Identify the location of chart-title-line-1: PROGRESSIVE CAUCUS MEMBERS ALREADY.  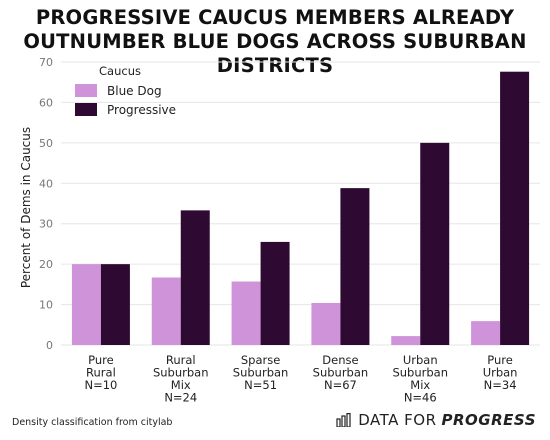
(275, 17).